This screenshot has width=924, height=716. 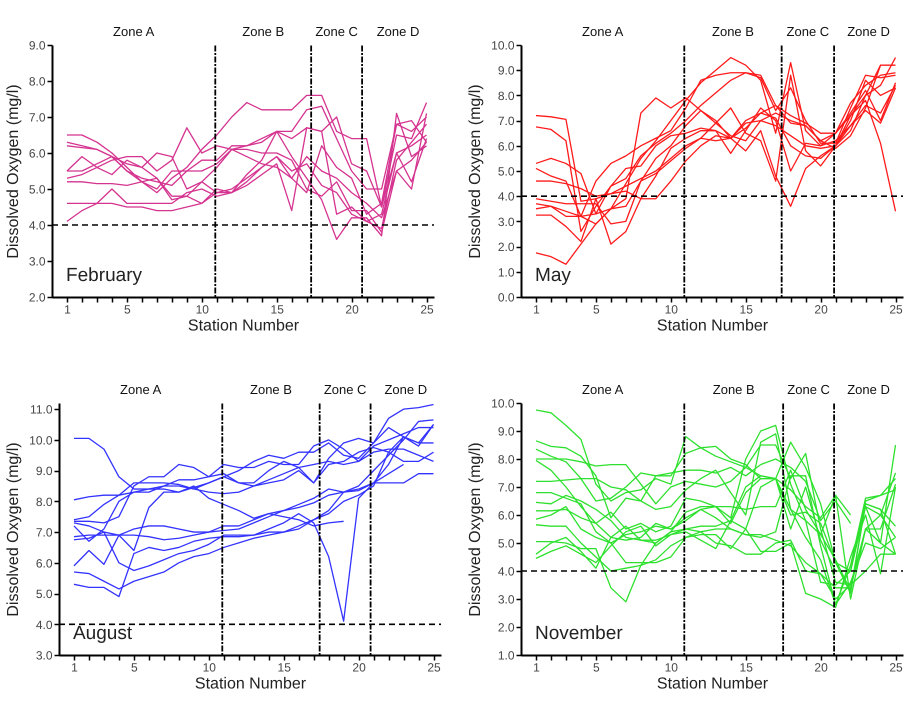 What do you see at coordinates (579, 633) in the screenshot?
I see `annotation: November` at bounding box center [579, 633].